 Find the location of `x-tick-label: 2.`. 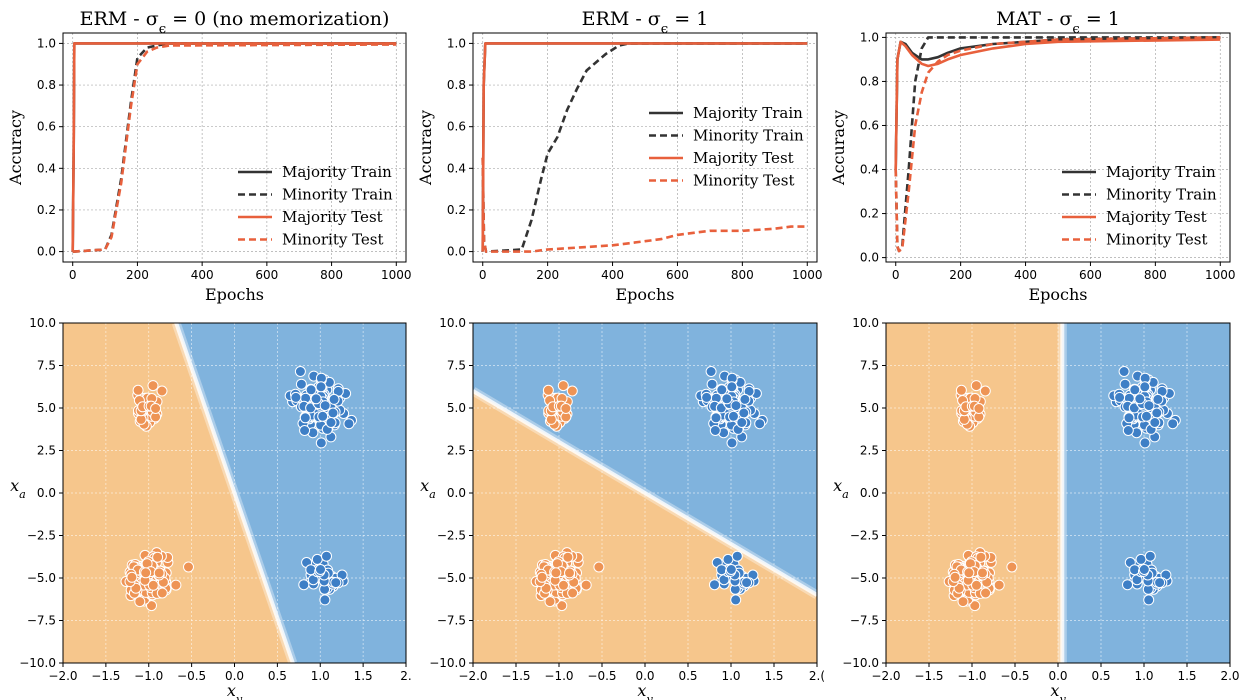

x-tick-label: 2. is located at coordinates (405, 676).